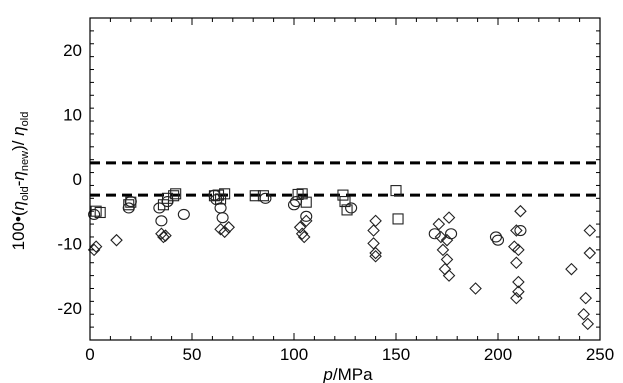 This screenshot has width=623, height=383. Describe the element at coordinates (69, 243) in the screenshot. I see `y-tick-label: -10` at that location.